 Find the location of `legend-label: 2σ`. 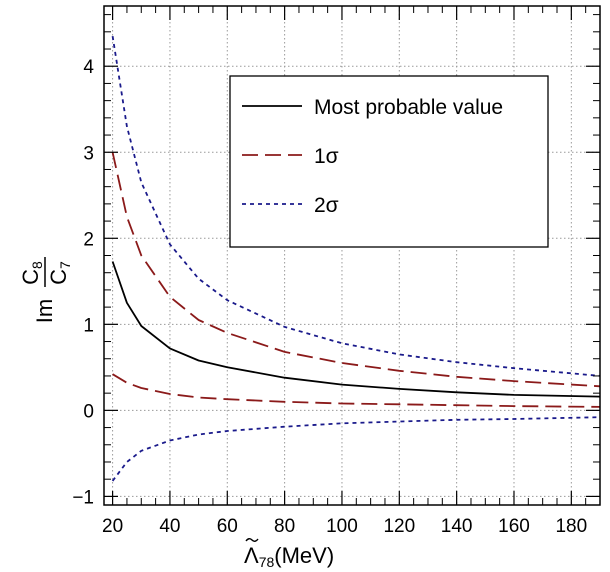

legend-label: 2σ is located at coordinates (326, 205).